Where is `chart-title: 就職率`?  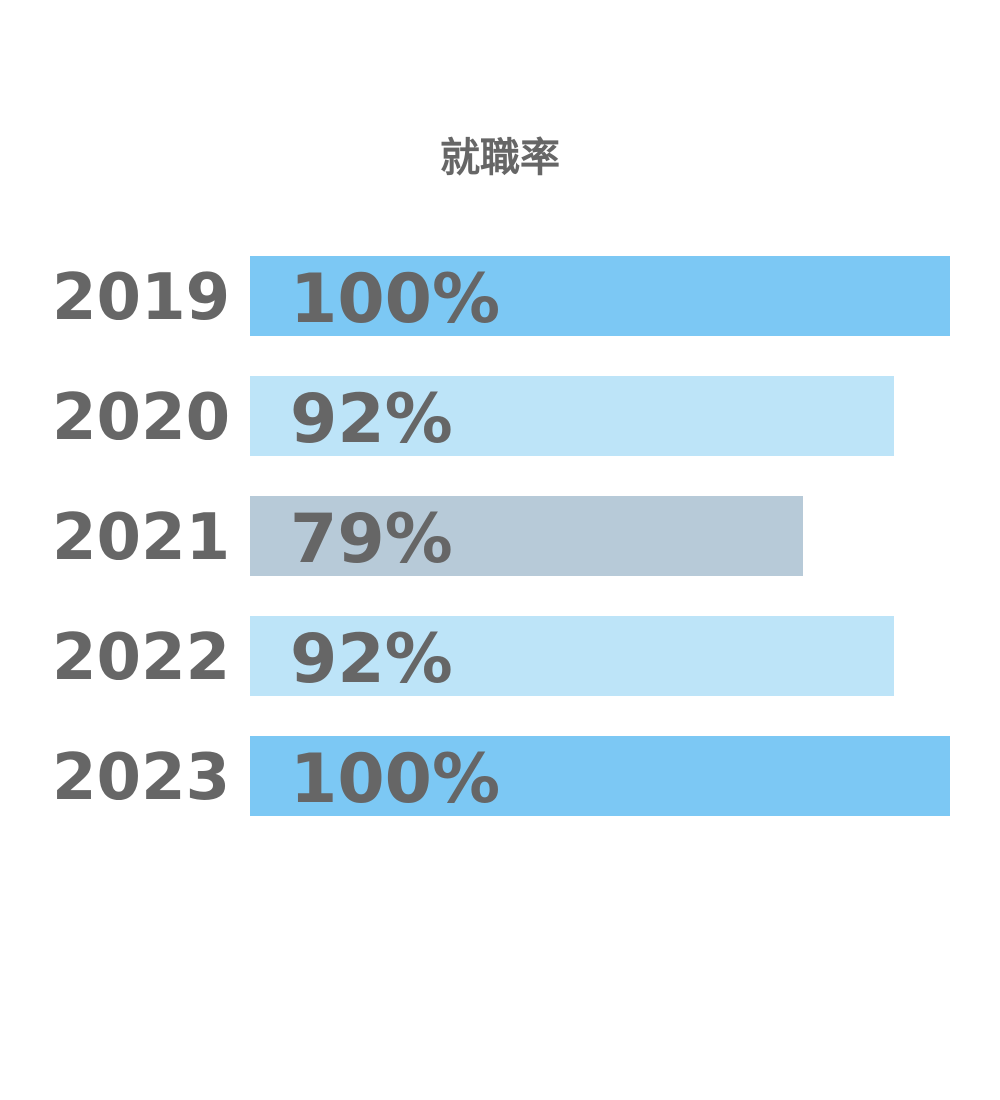
chart-title: 就職率 is located at coordinates (500, 158).